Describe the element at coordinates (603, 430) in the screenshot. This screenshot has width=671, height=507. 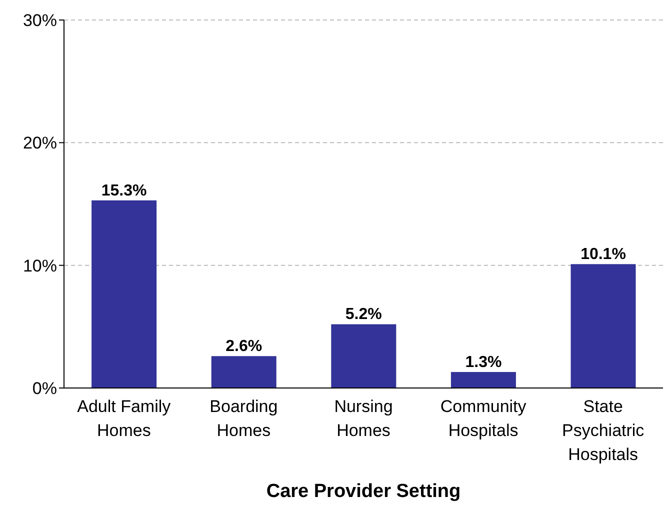
I see `x-tick-label: State Psychiatric Hospitals` at that location.